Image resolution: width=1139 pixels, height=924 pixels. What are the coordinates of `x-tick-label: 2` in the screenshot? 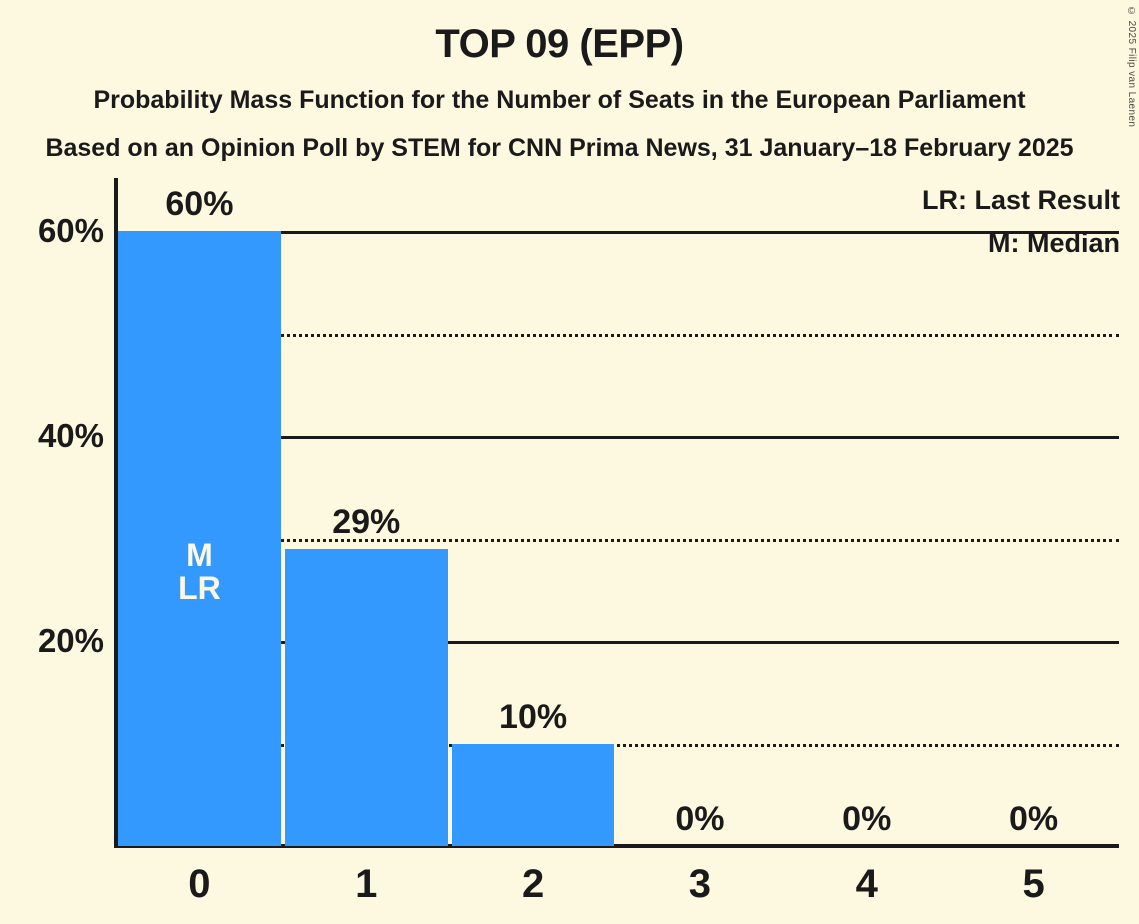 It's located at (533, 884).